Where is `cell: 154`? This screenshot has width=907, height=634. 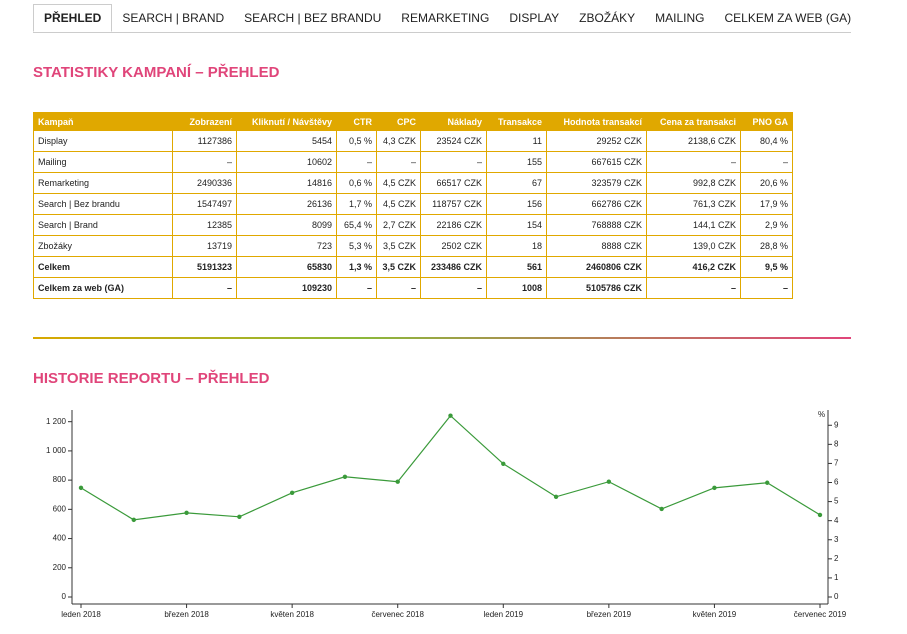 cell: 154 is located at coordinates (516, 225).